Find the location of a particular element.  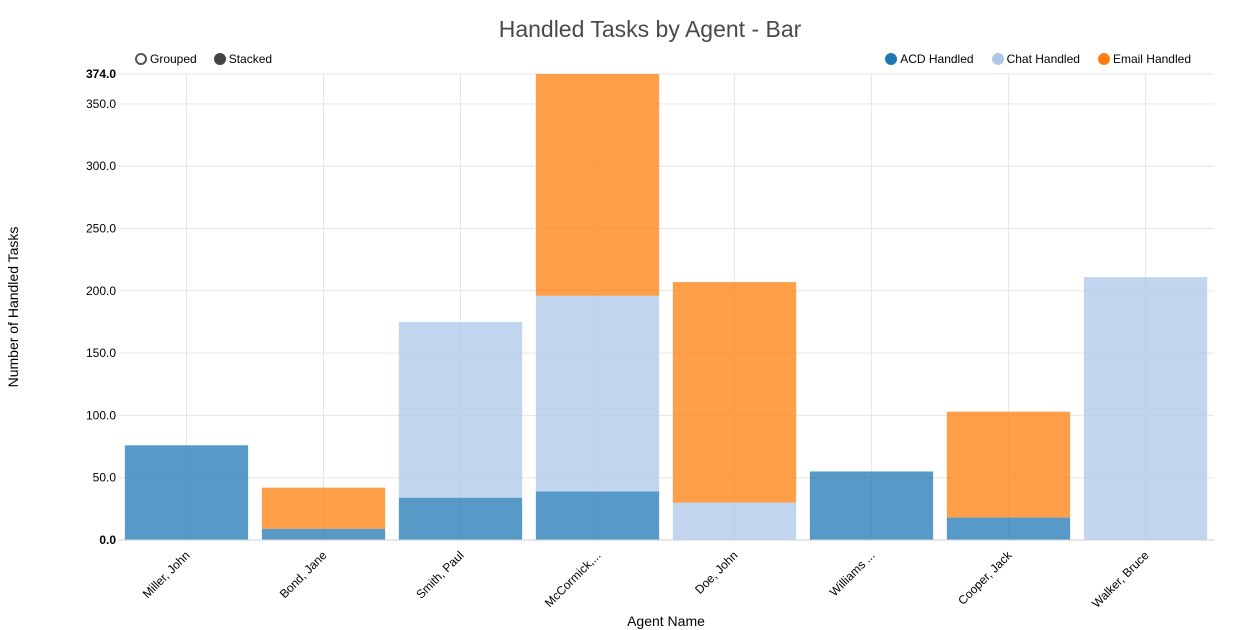

y-tick-label: 0.0 is located at coordinates (107, 540).